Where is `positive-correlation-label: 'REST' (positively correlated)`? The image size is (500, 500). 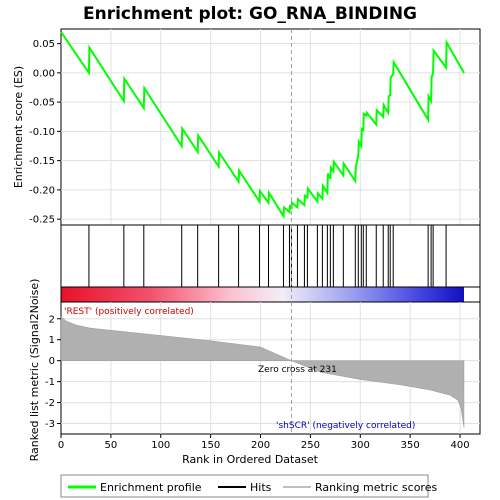 positive-correlation-label: 'REST' (positively correlated) is located at coordinates (129, 312).